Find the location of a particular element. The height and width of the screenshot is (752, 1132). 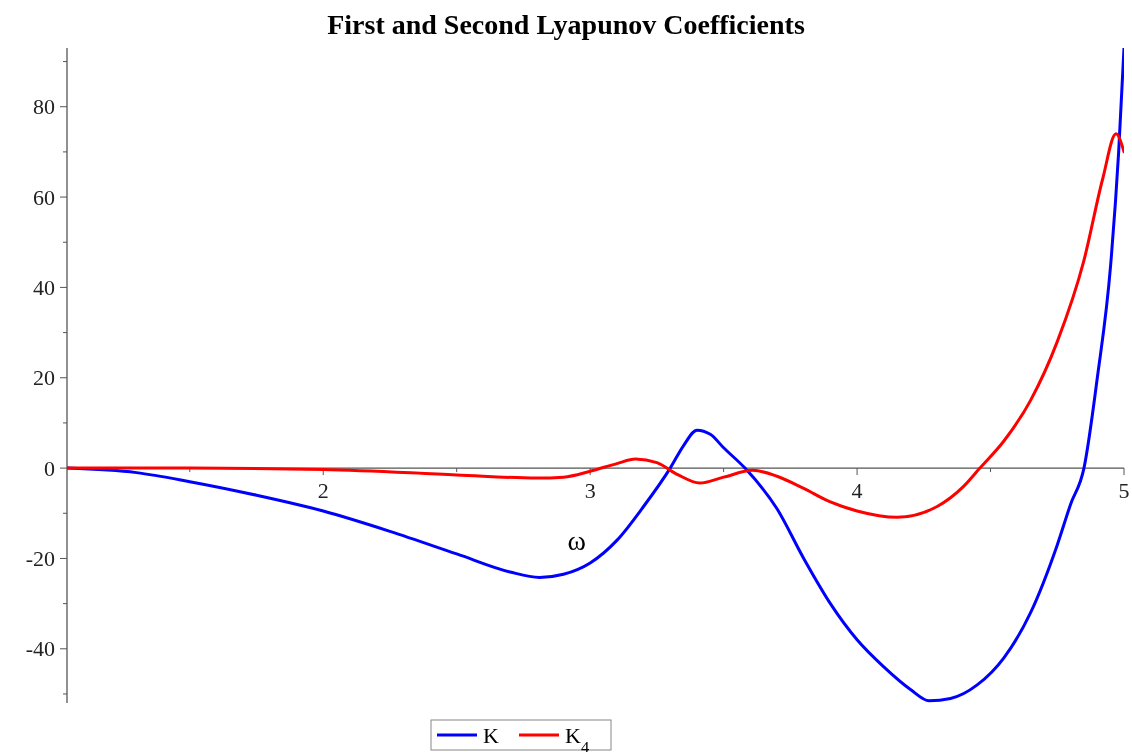

x-axis-title: ω is located at coordinates (577, 541).